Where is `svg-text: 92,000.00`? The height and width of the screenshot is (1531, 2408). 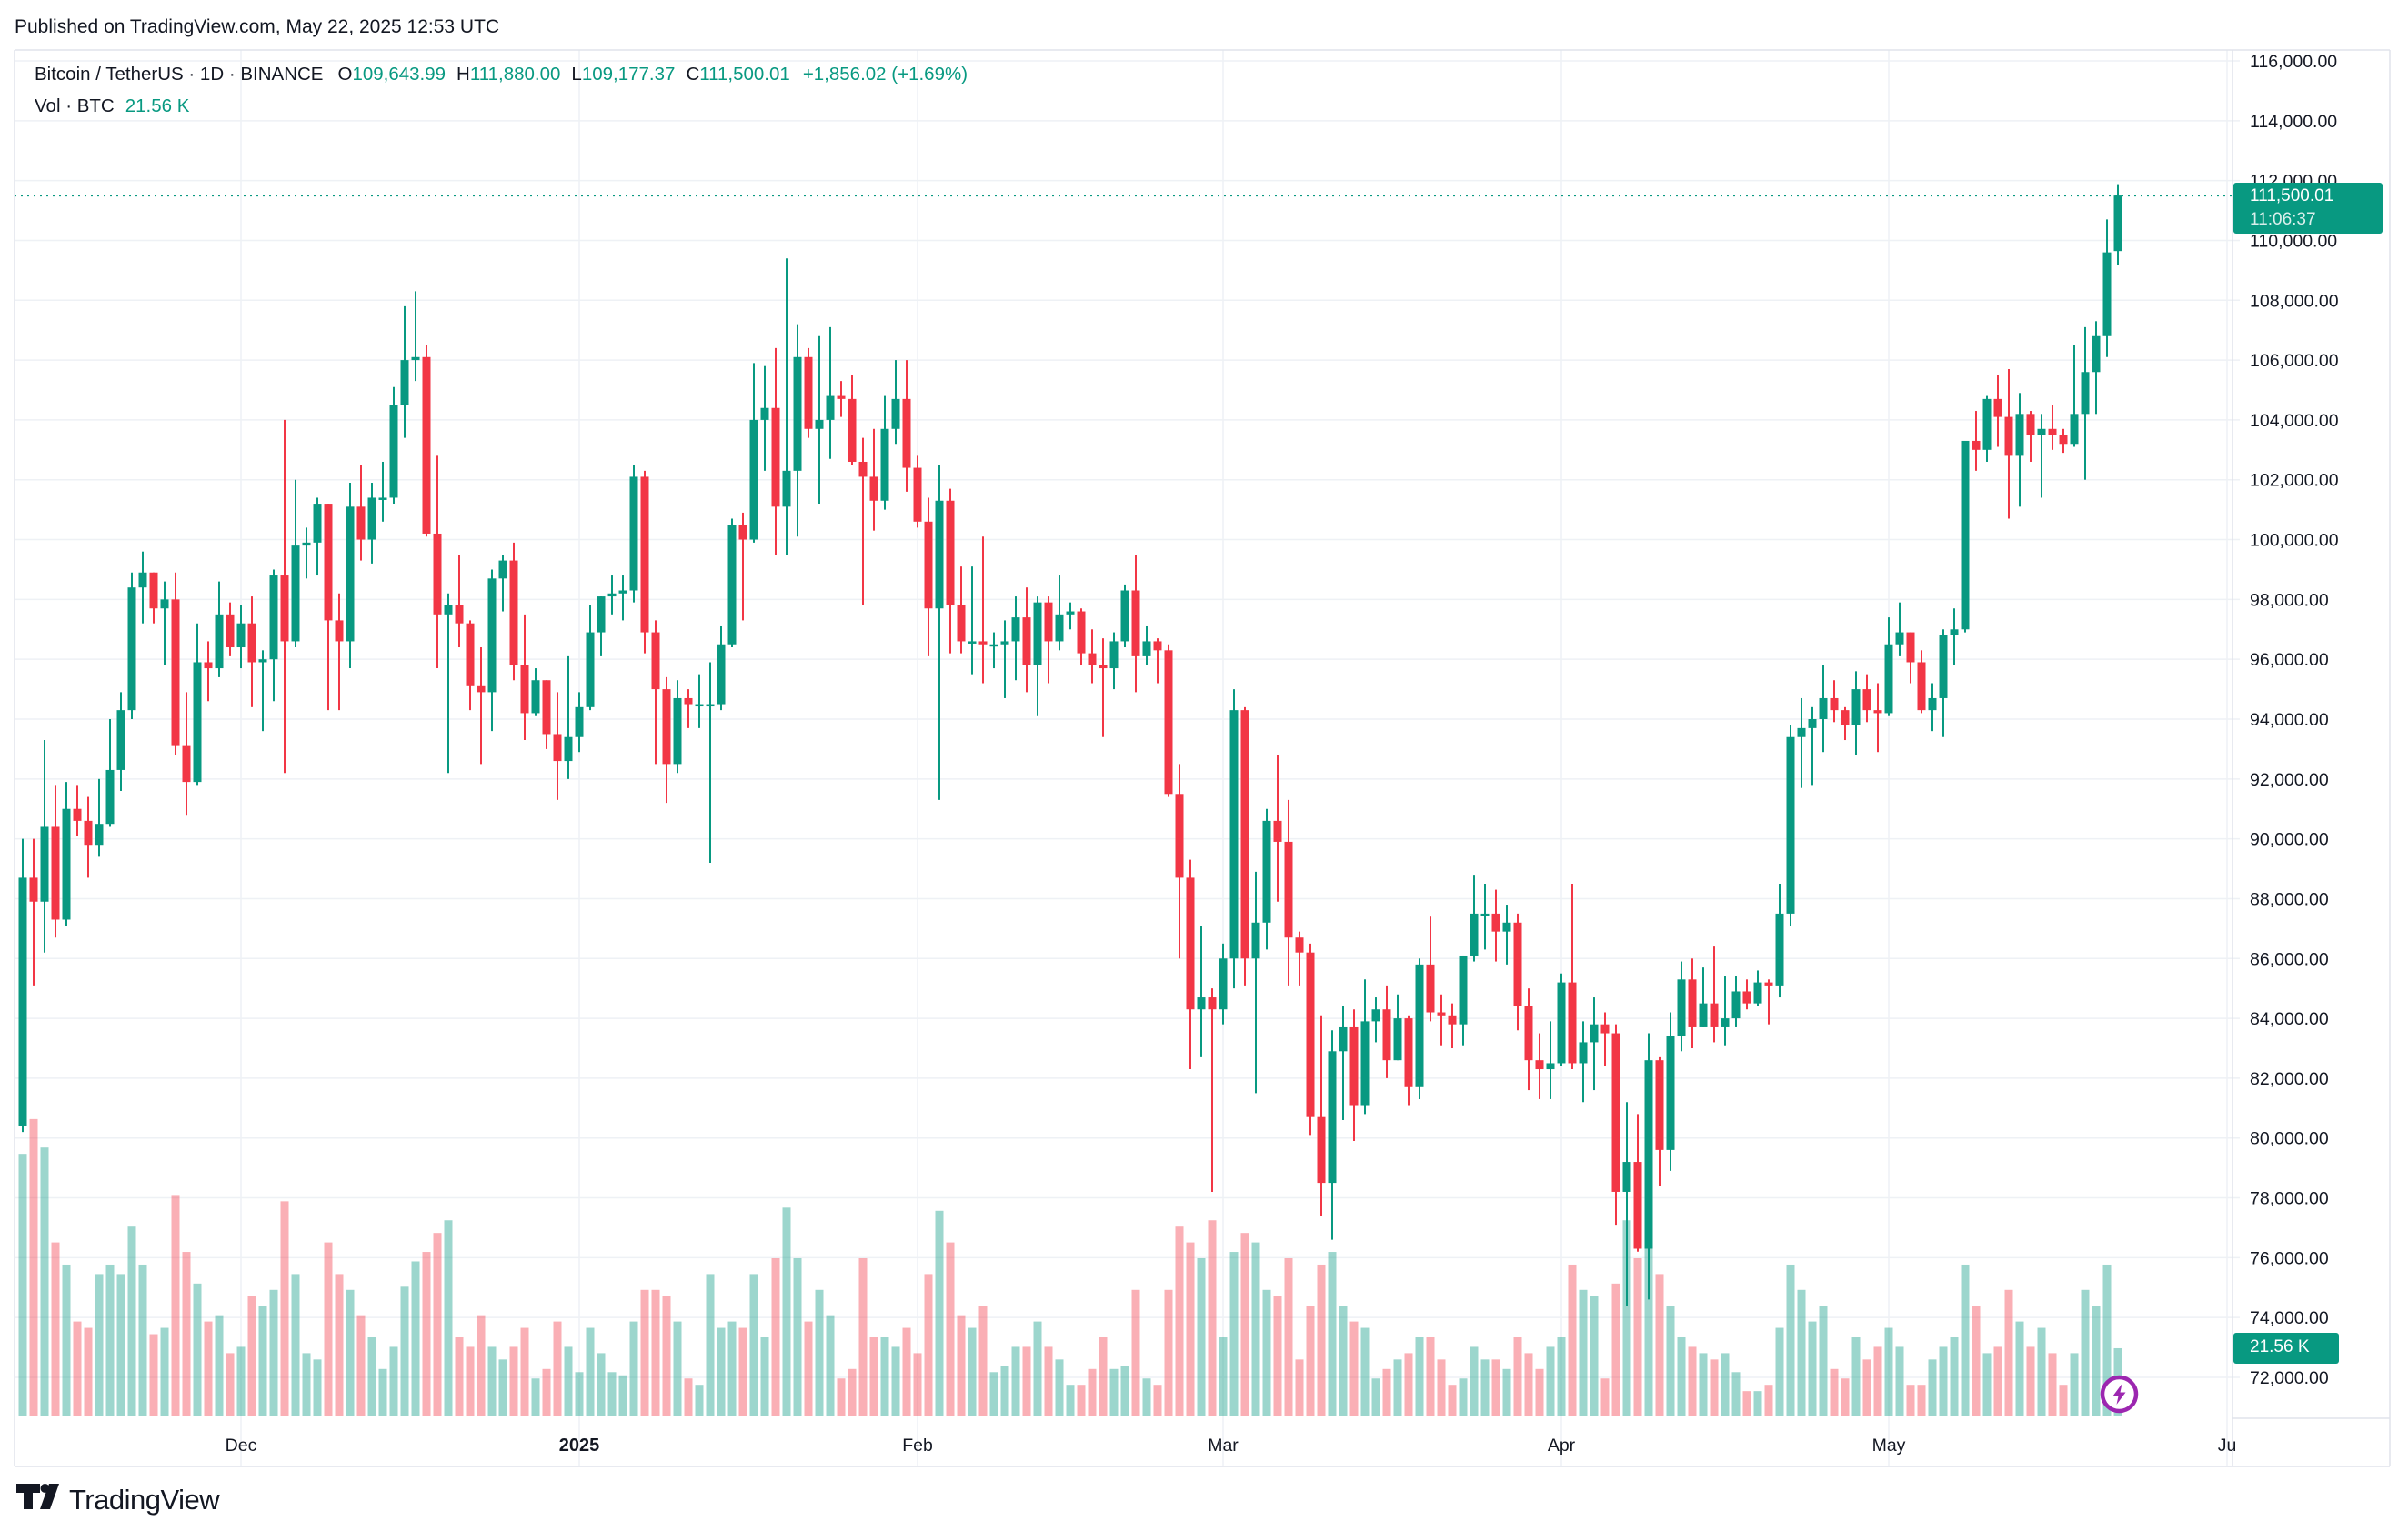
svg-text: 92,000.00 is located at coordinates (2289, 780).